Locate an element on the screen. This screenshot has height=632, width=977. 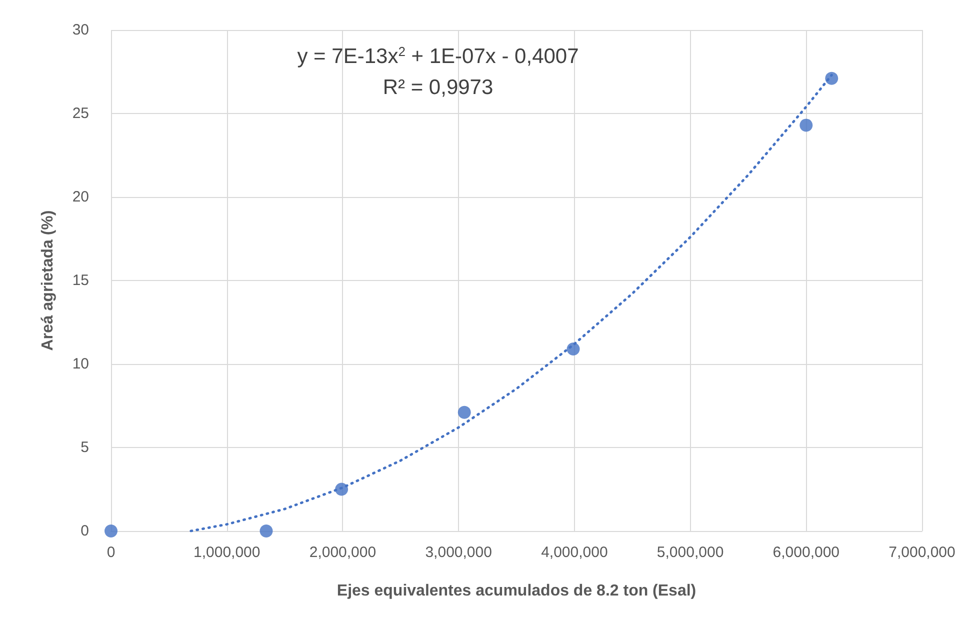
x-tick-label: 5,000,000 is located at coordinates (690, 552).